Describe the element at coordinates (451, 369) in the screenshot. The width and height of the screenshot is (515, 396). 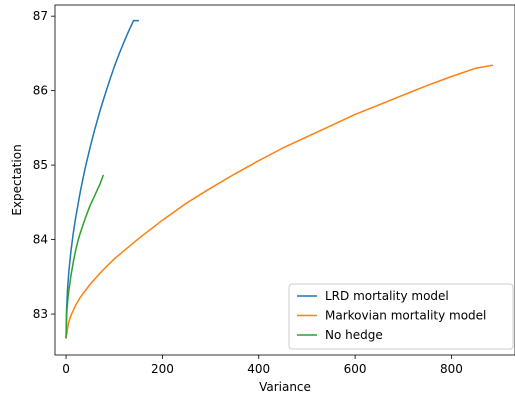
I see `x-tick-label: 800` at that location.